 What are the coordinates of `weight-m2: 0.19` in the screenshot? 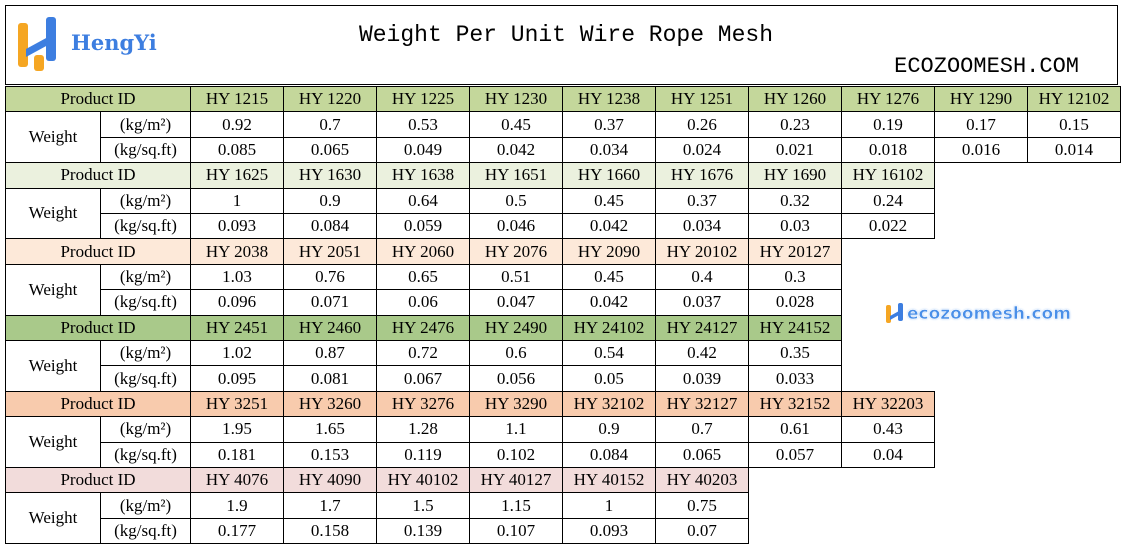 It's located at (888, 124).